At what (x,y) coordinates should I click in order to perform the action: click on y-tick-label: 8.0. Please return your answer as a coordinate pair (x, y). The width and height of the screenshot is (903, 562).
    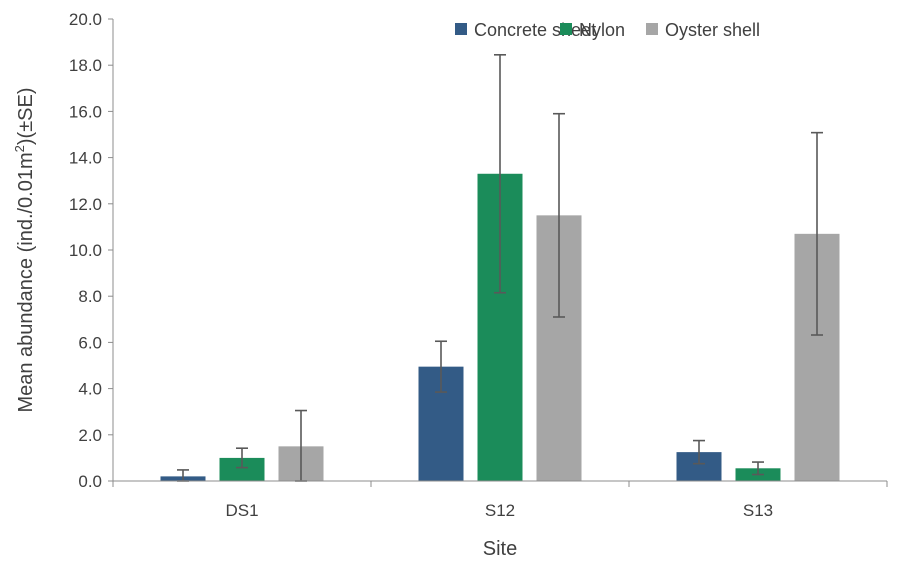
    Looking at the image, I should click on (90, 296).